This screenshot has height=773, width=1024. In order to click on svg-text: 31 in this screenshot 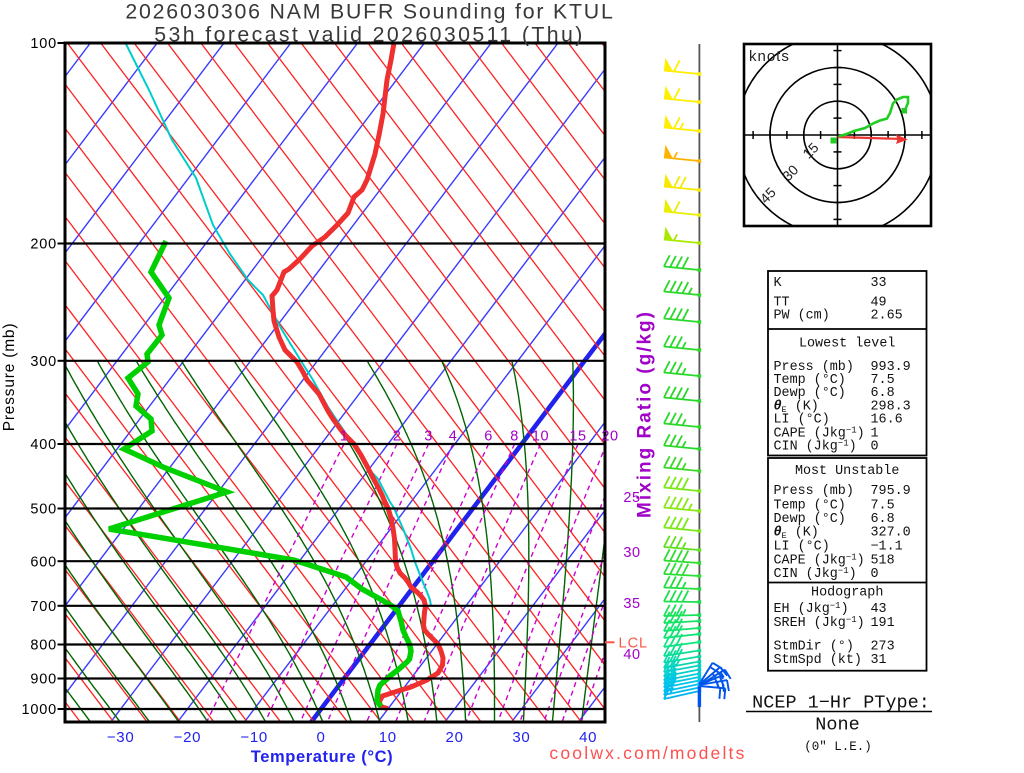, I will do `click(879, 660)`.